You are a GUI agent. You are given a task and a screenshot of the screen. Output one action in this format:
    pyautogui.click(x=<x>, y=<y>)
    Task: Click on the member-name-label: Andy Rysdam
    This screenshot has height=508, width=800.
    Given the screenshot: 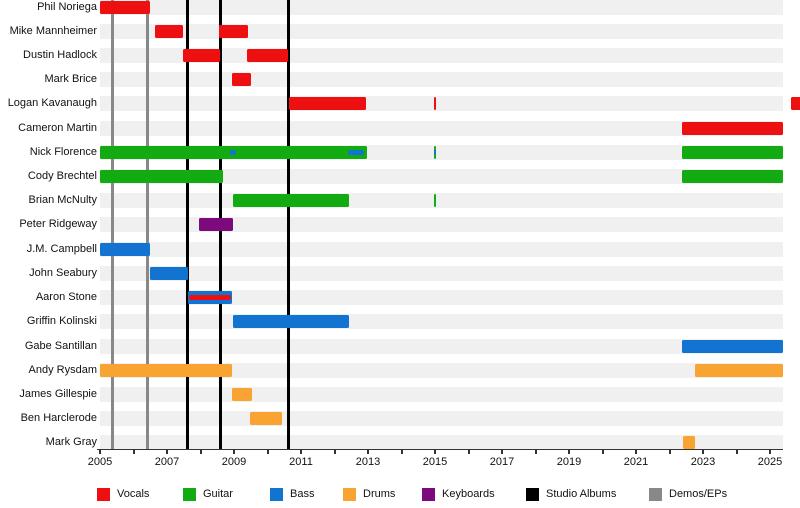 What is the action you would take?
    pyautogui.click(x=62, y=369)
    